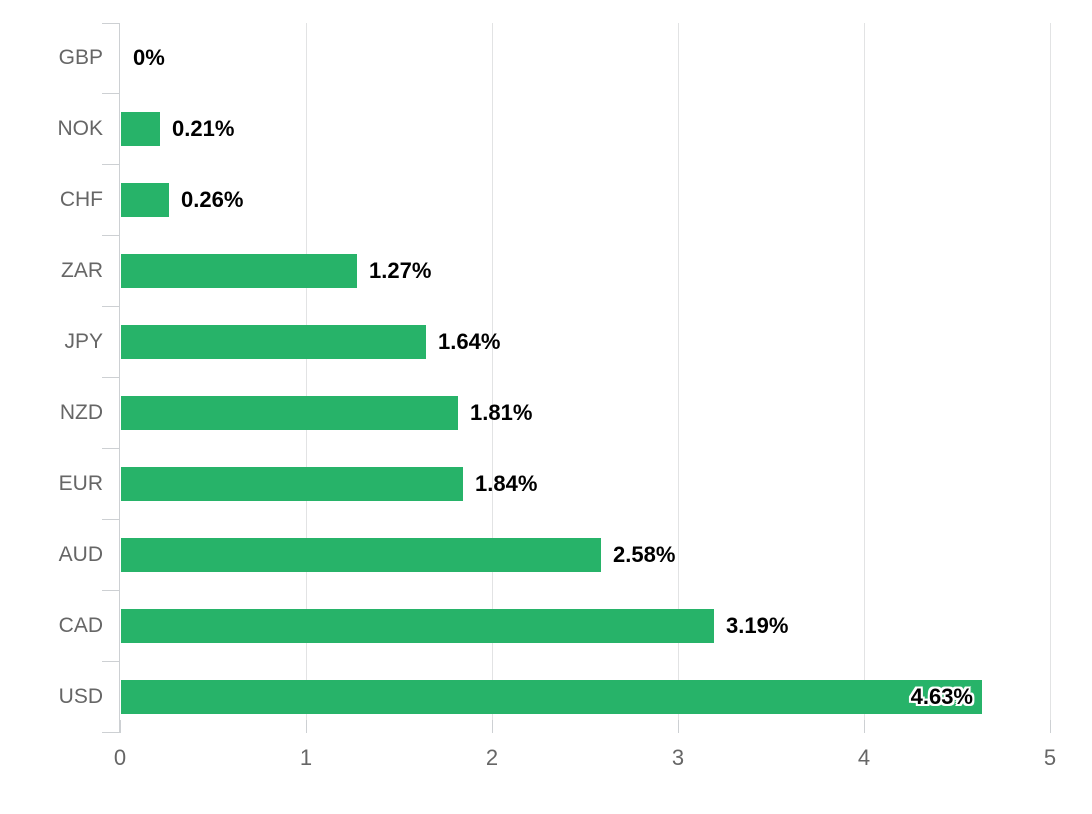 The width and height of the screenshot is (1092, 814). What do you see at coordinates (80, 129) in the screenshot?
I see `category-label: NOK` at bounding box center [80, 129].